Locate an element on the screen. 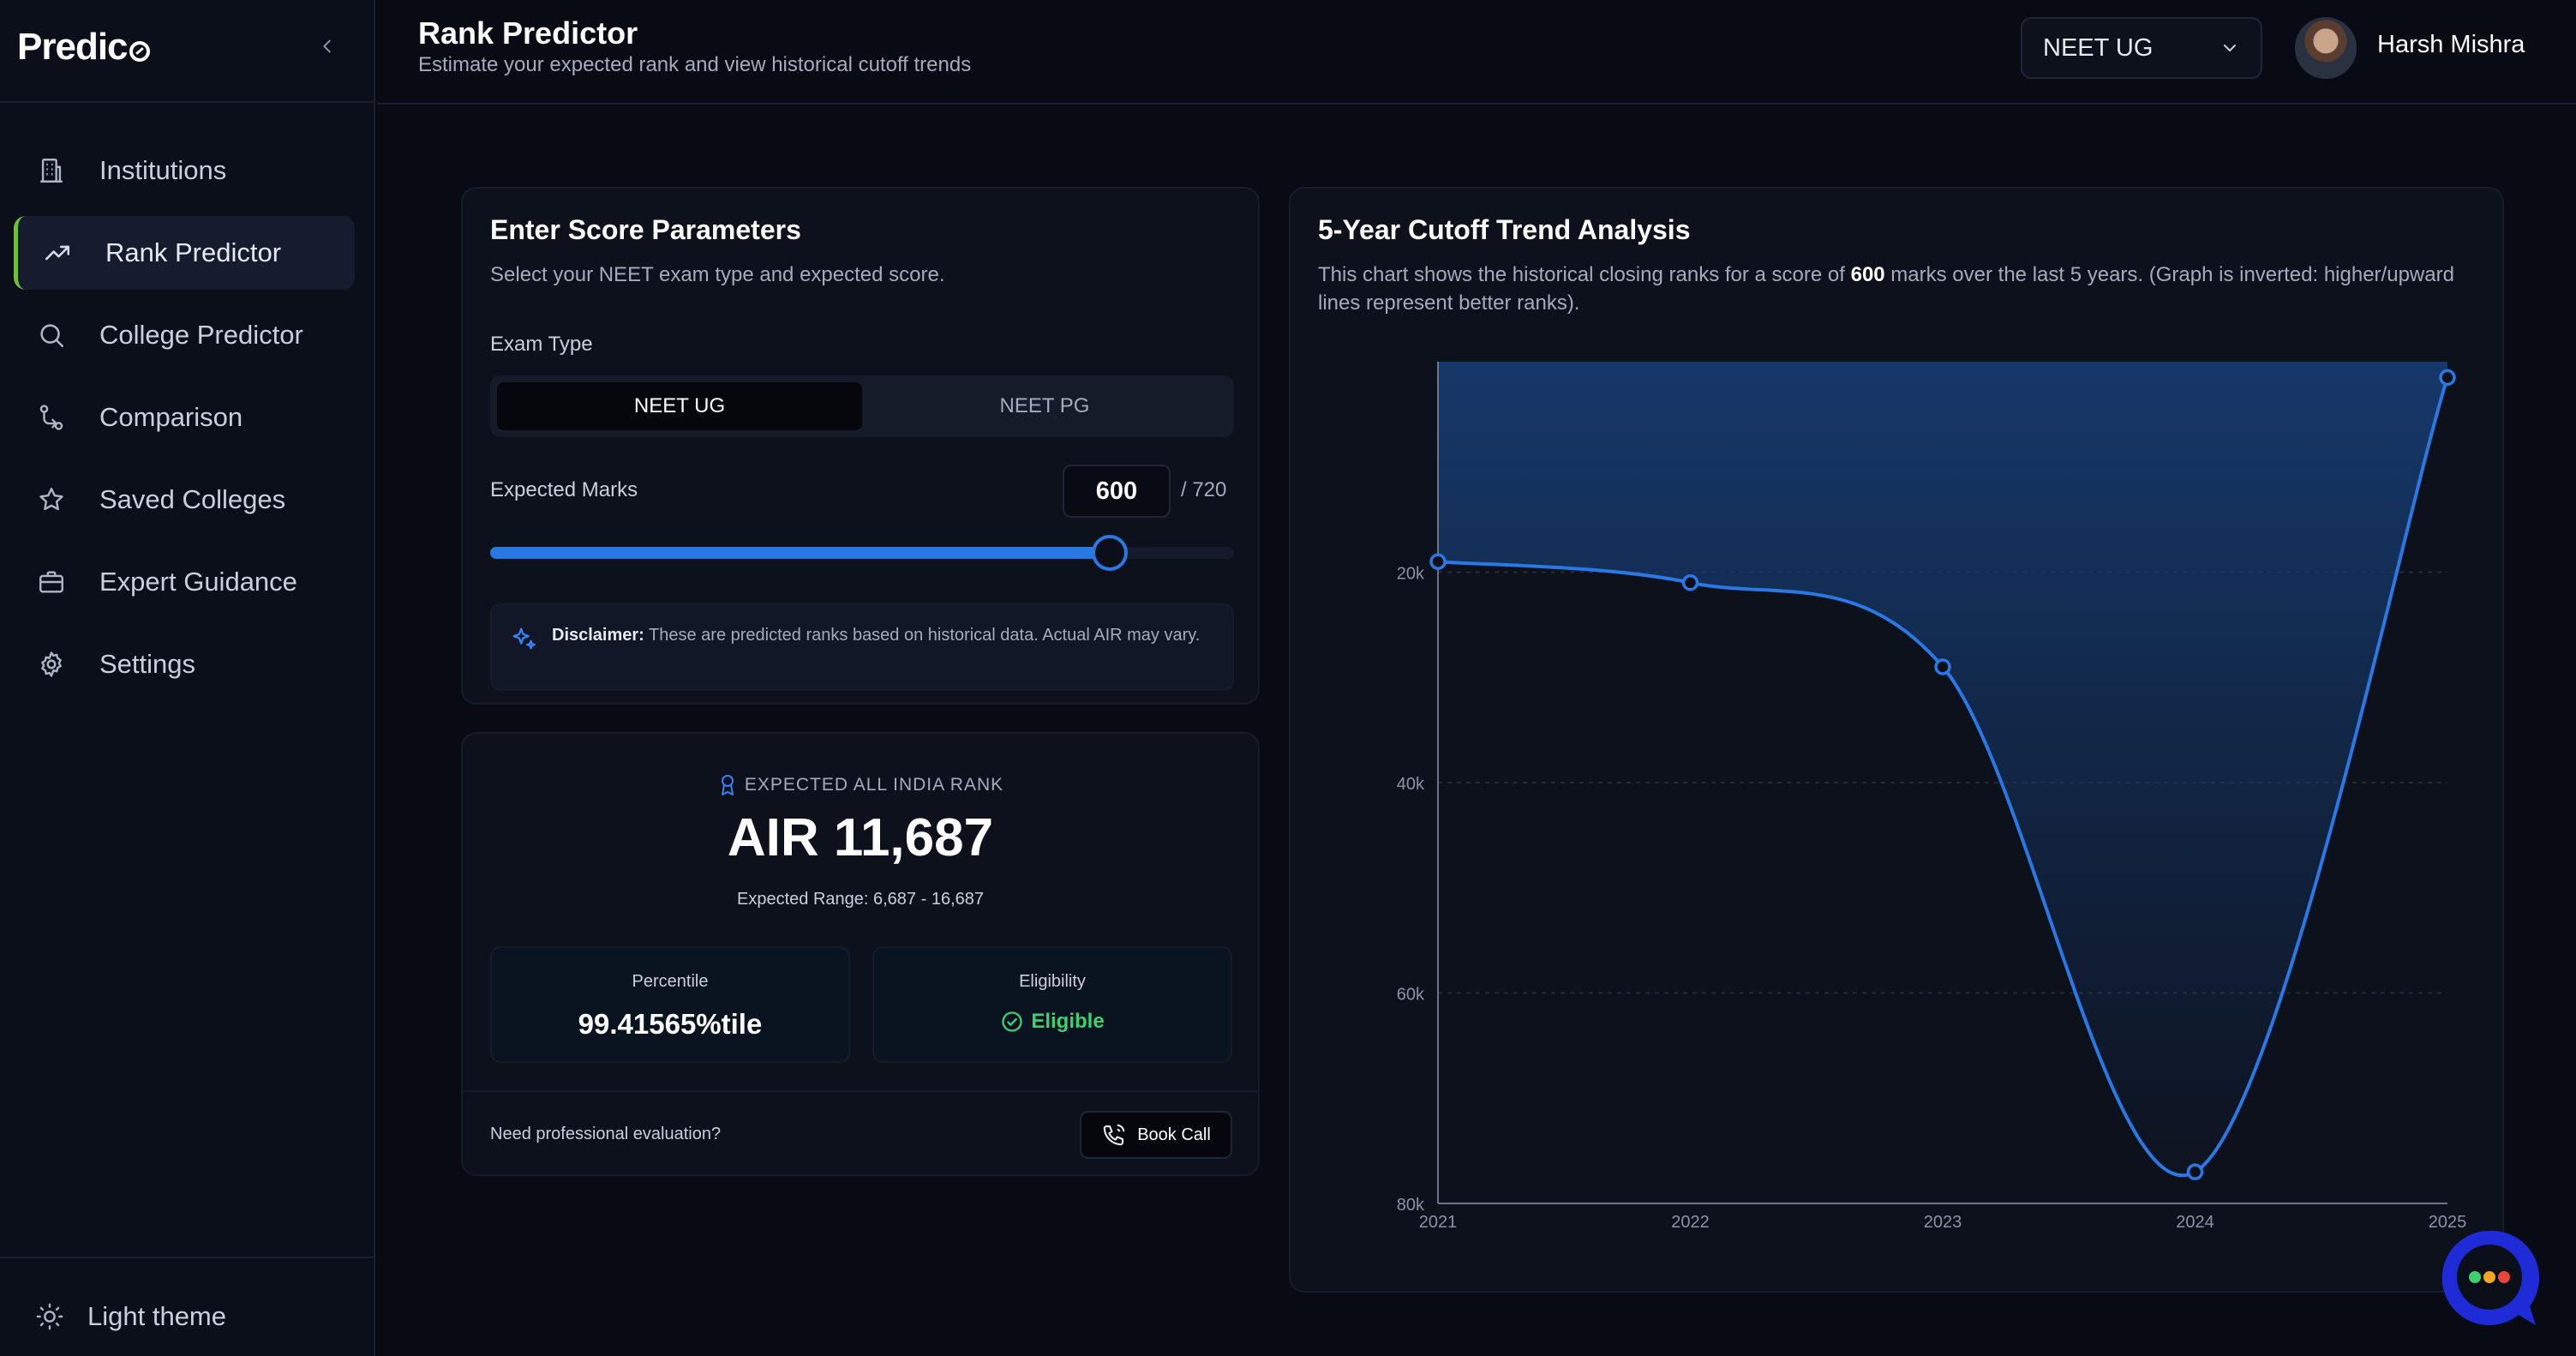  sidebar-item-label: Rank Predictor is located at coordinates (193, 252).